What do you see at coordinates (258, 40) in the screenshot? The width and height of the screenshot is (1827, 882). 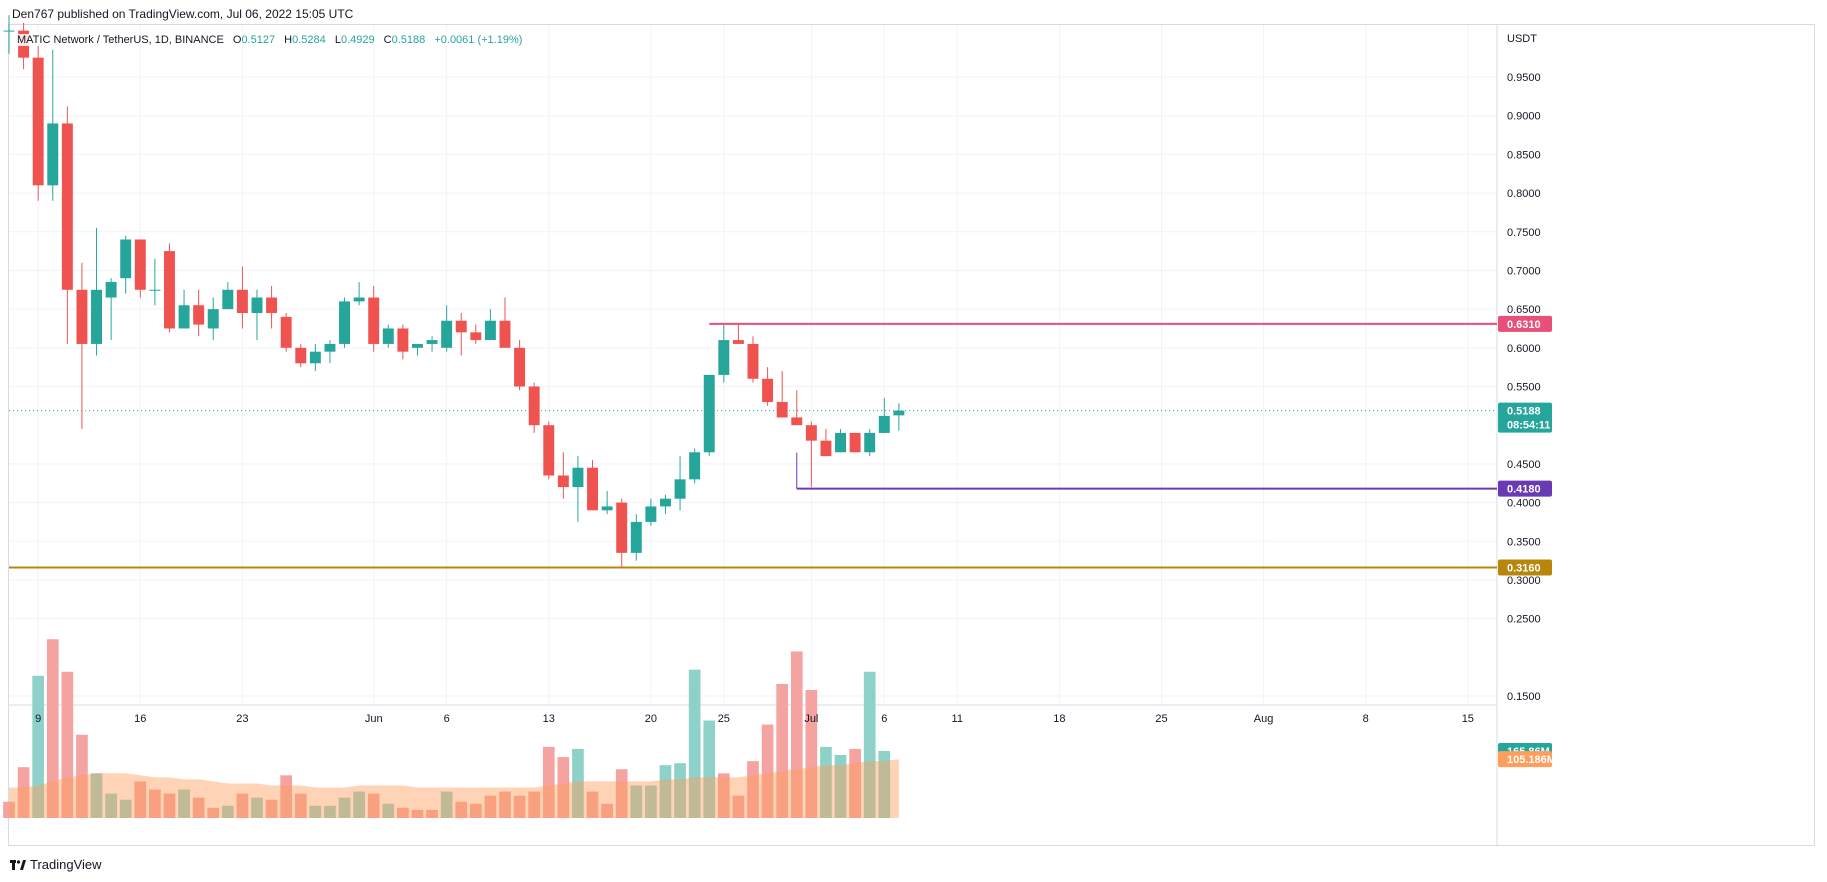 I see `open-value: 0.5127` at bounding box center [258, 40].